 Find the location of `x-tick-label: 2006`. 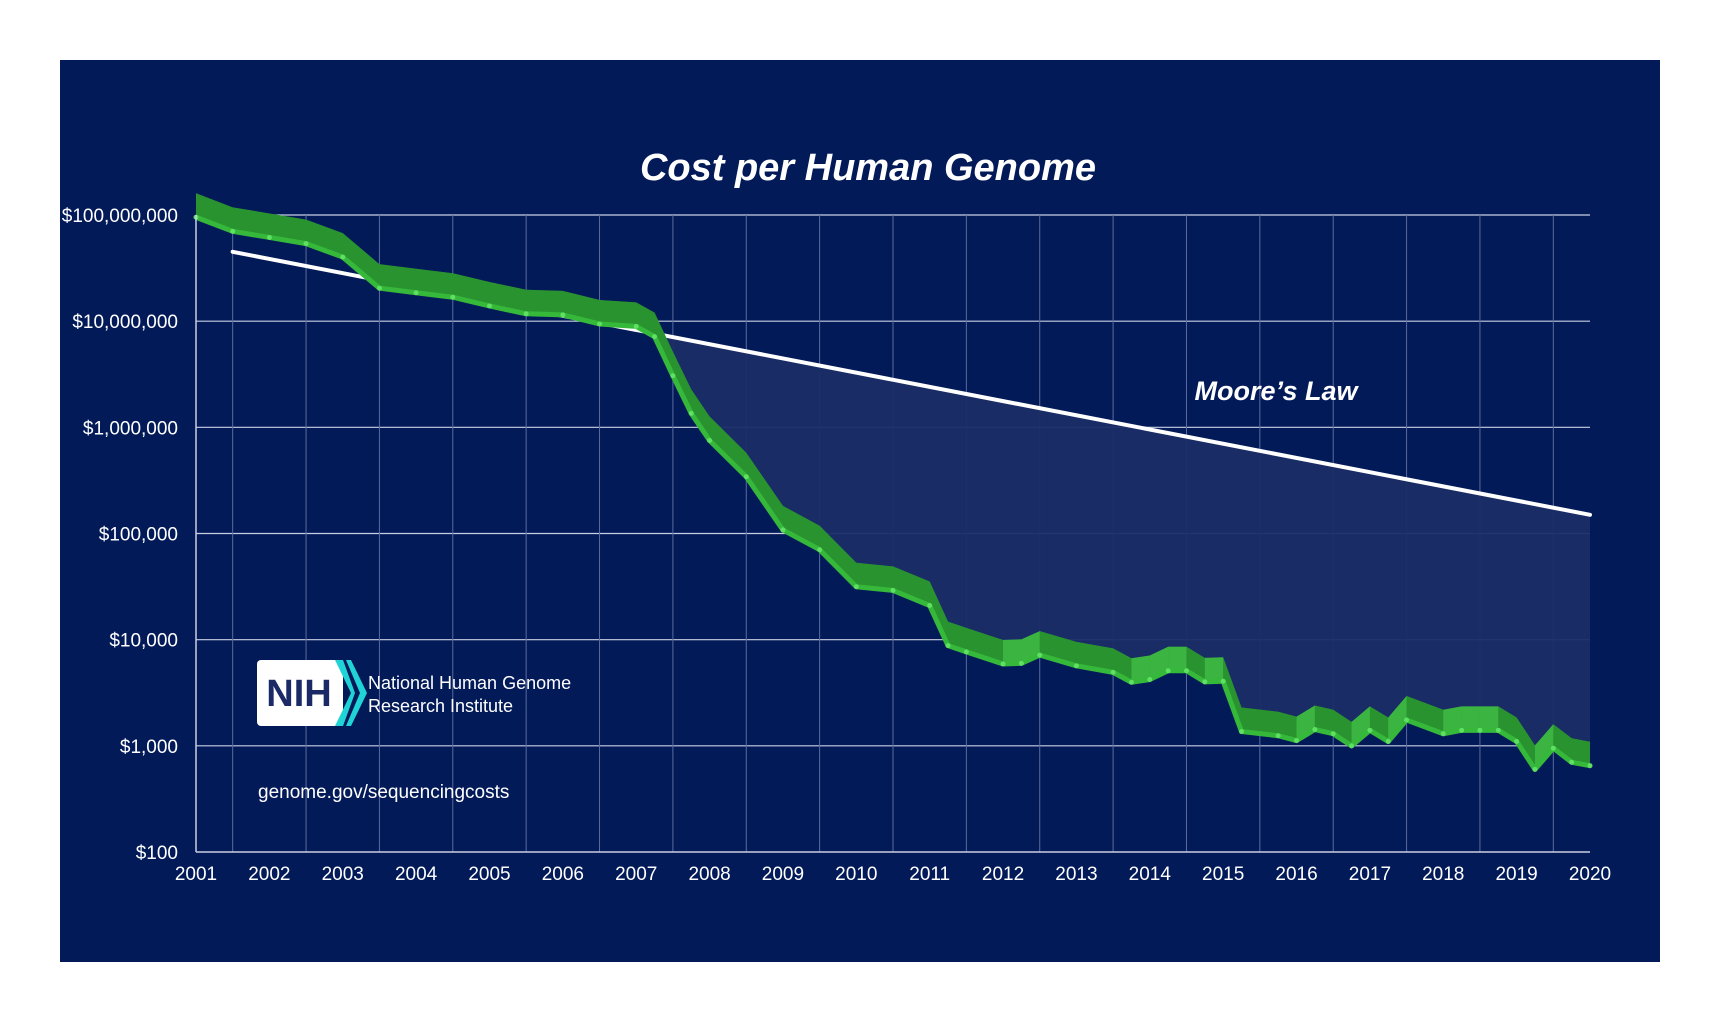

x-tick-label: 2006 is located at coordinates (563, 874).